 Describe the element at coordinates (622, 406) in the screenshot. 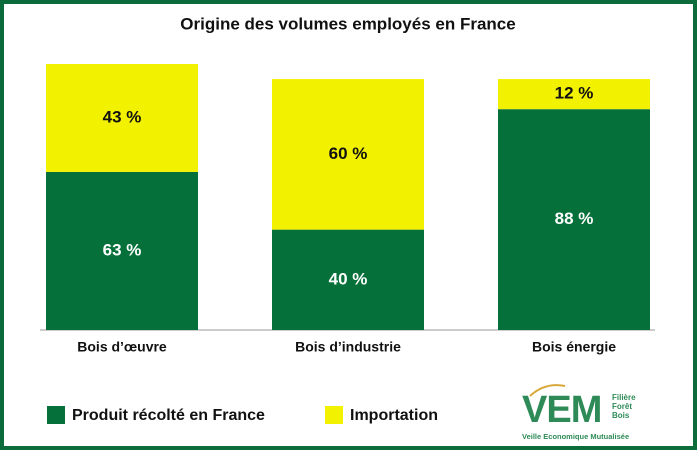

I see `logo-line: Forêt` at that location.